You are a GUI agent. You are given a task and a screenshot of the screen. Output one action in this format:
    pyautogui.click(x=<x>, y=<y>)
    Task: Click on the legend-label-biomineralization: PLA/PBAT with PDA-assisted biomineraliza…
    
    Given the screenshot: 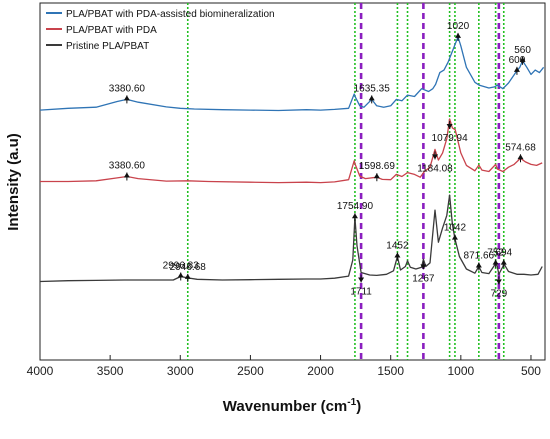 What is the action you would take?
    pyautogui.click(x=170, y=14)
    